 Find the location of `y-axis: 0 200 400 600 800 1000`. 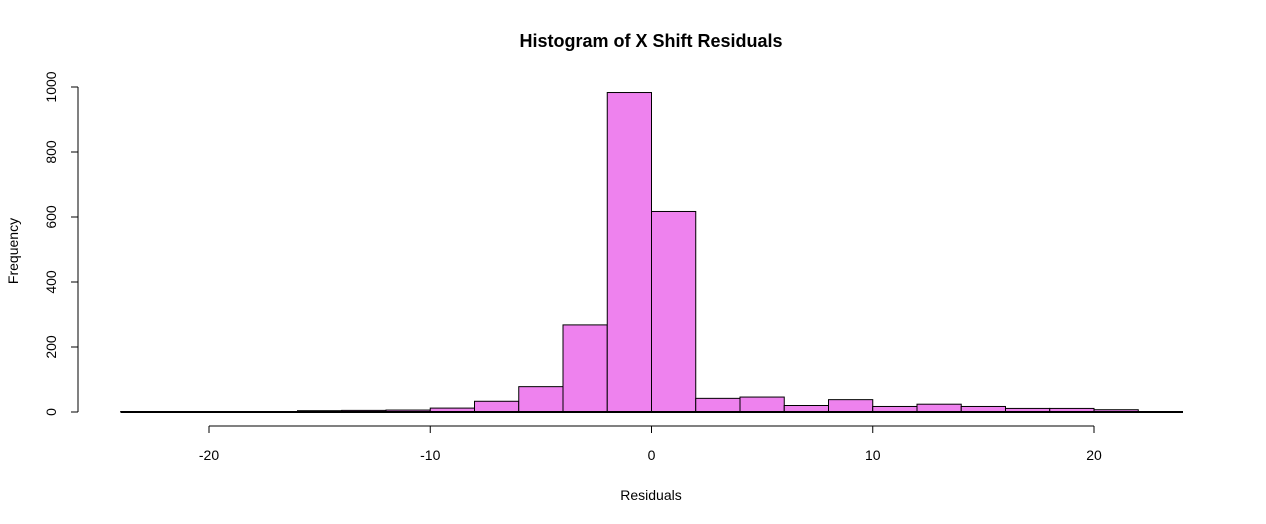

y-axis: 0 200 400 600 800 1000 is located at coordinates (61, 243).